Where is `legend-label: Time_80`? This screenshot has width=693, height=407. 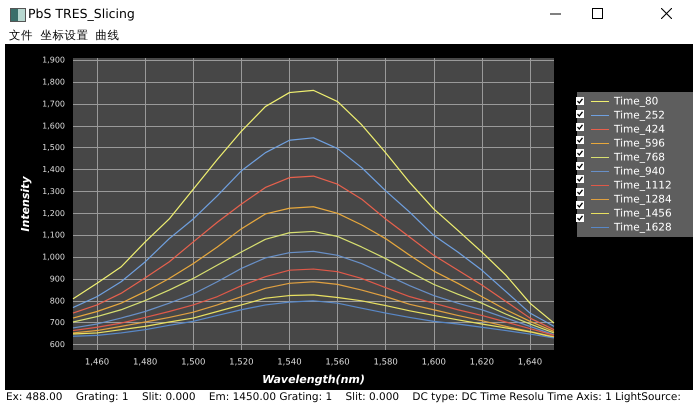 legend-label: Time_80 is located at coordinates (635, 102).